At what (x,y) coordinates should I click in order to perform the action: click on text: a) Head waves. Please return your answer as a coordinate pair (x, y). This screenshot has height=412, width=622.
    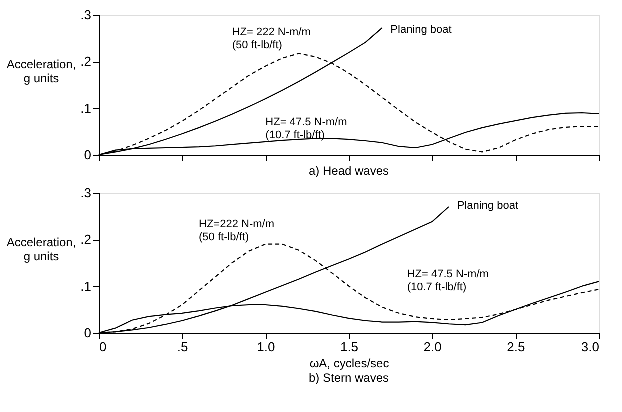
    Looking at the image, I should click on (349, 171).